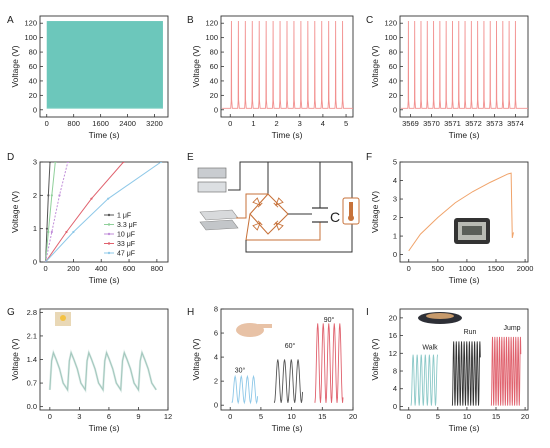 This screenshot has width=550, height=448. Describe the element at coordinates (190, 157) in the screenshot. I see `panel-label-E: E` at that location.